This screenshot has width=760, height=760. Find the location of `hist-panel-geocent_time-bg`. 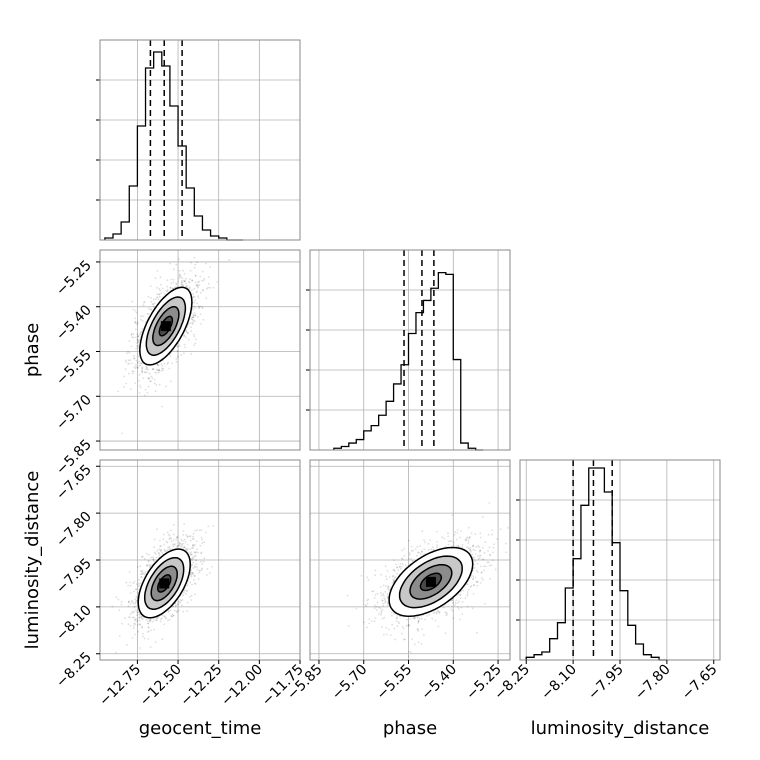

hist-panel-geocent_time-bg is located at coordinates (200, 140).